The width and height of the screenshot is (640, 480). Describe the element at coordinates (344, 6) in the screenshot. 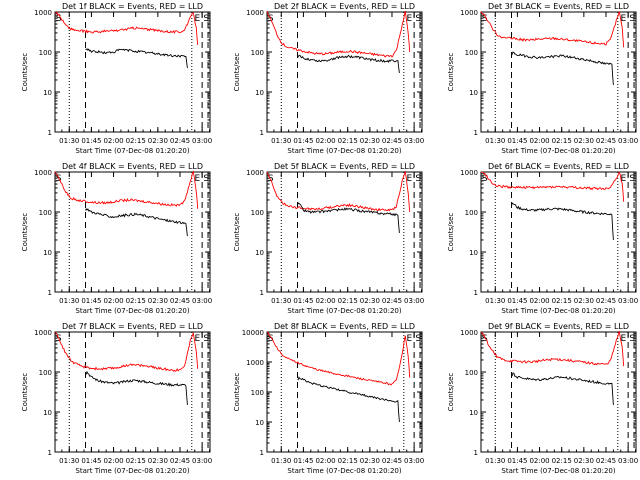

I see `panel-title: Det 2f BLACK = Events, RED = LLD` at that location.